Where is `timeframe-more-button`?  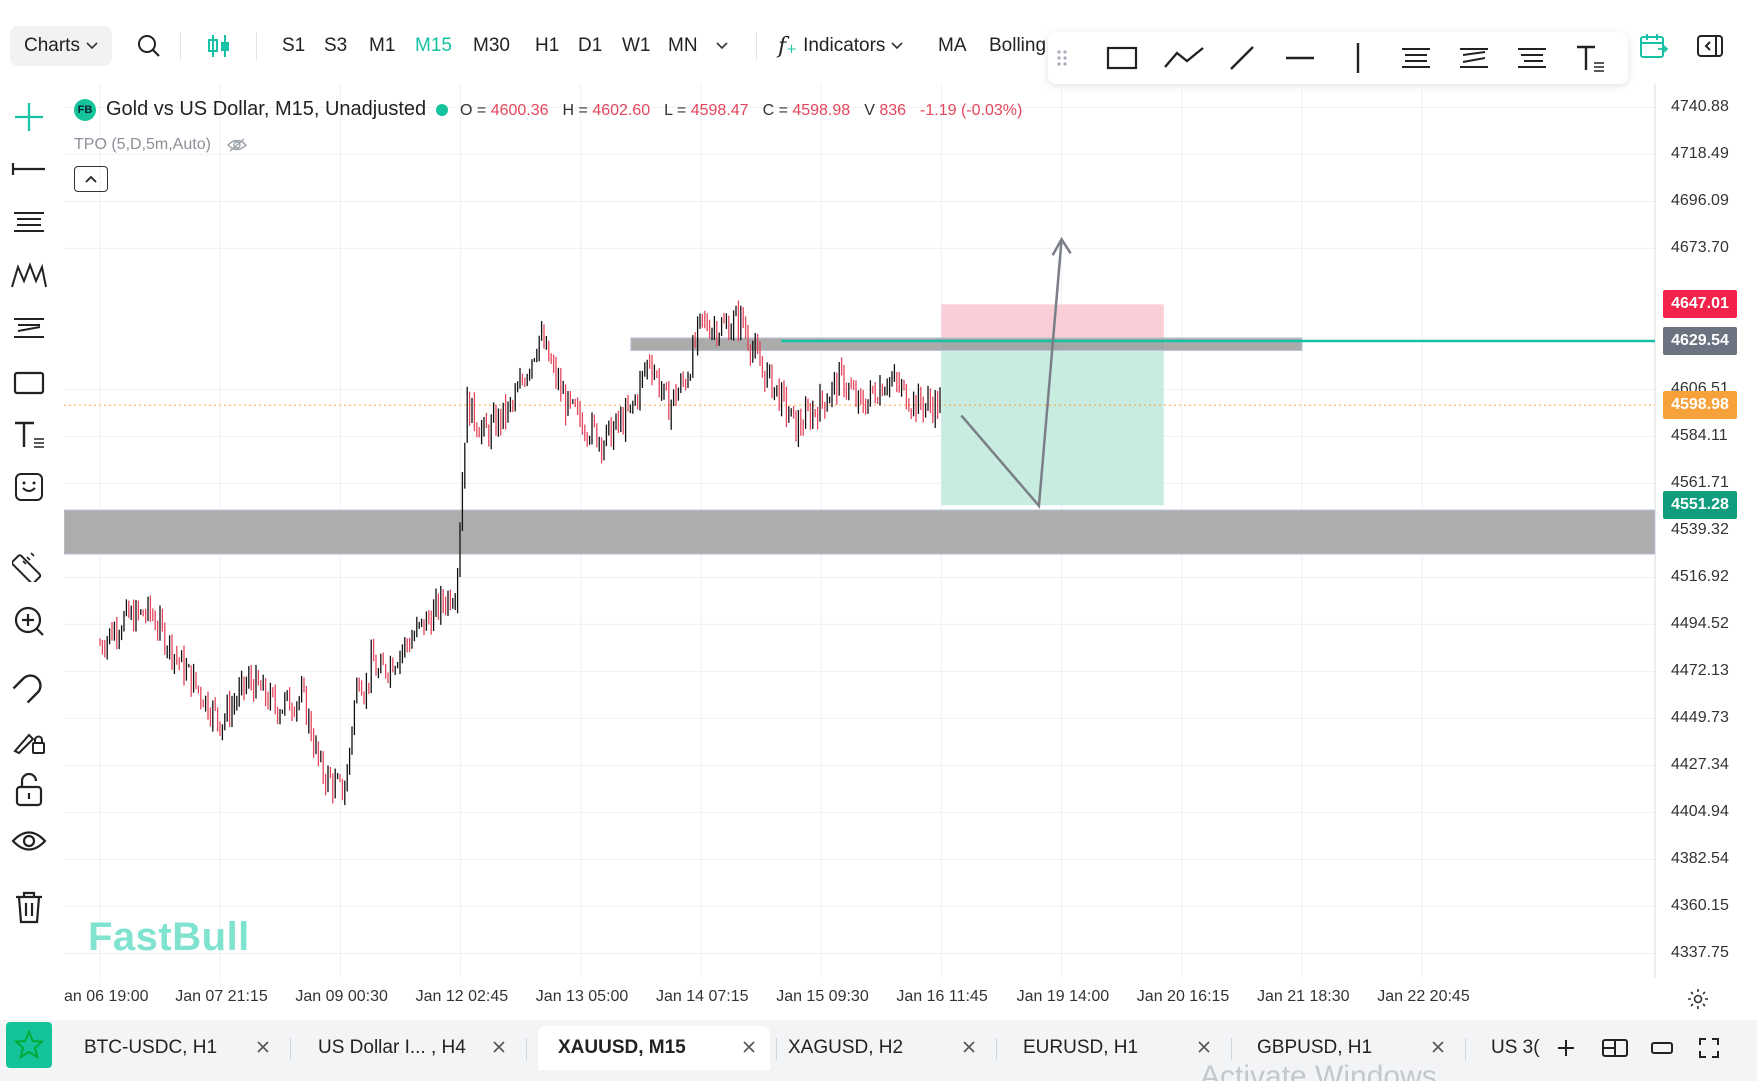 timeframe-more-button is located at coordinates (722, 46).